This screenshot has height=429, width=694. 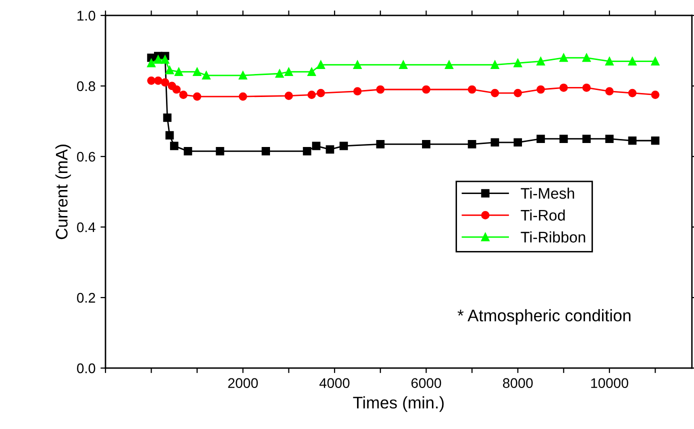 I want to click on x-tick-label: 6000, so click(x=426, y=383).